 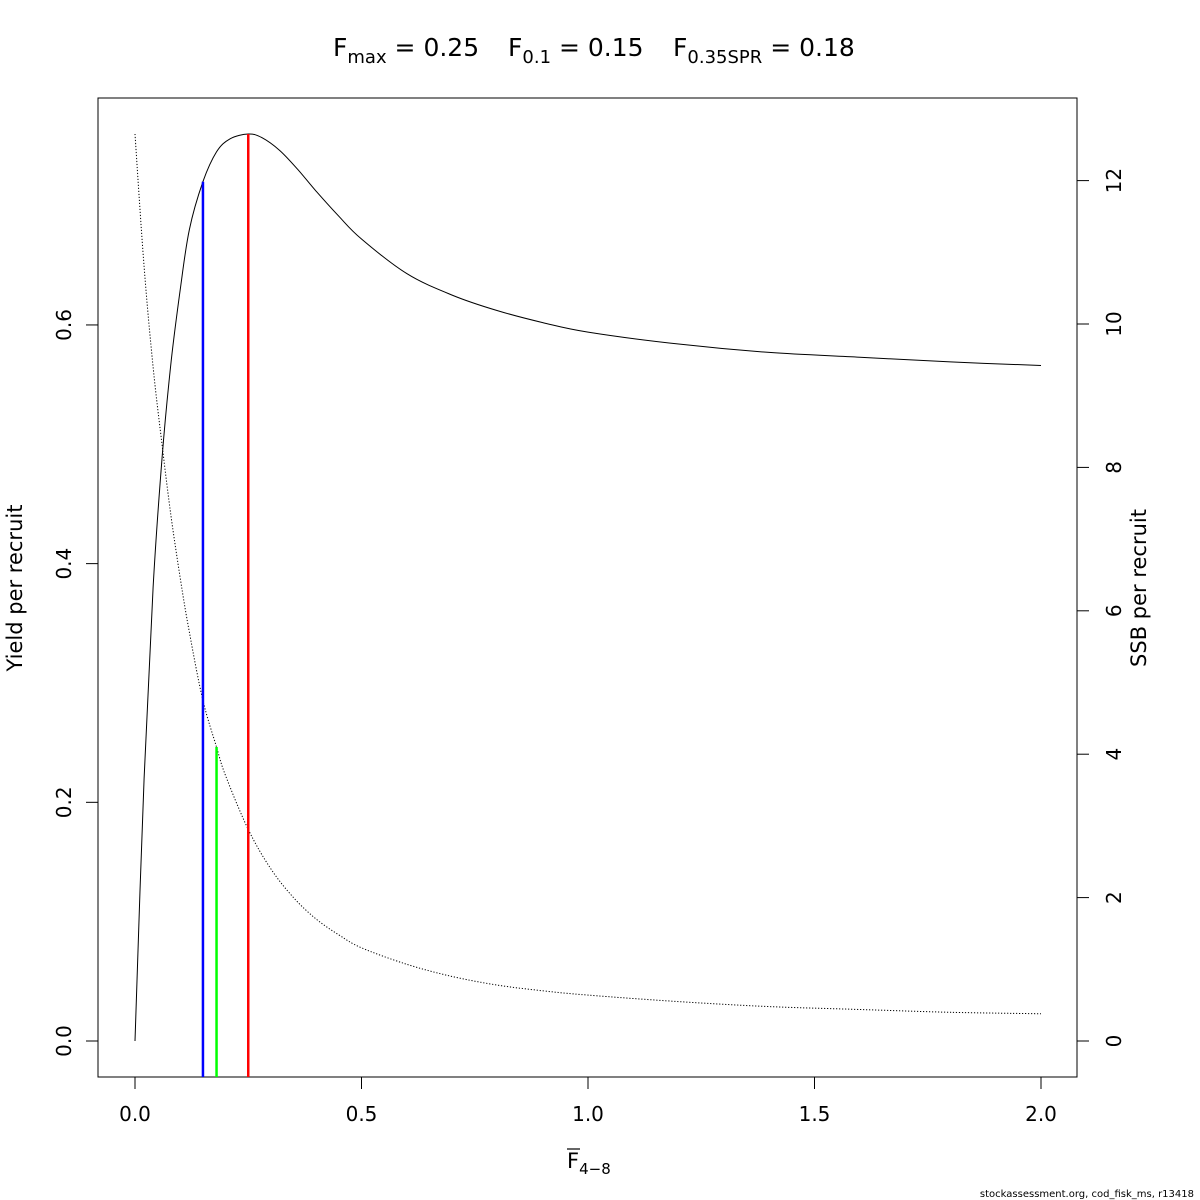 I want to click on footer-note: stockassessment.org, cod_fisk_ms, r13418, so click(x=1087, y=1194).